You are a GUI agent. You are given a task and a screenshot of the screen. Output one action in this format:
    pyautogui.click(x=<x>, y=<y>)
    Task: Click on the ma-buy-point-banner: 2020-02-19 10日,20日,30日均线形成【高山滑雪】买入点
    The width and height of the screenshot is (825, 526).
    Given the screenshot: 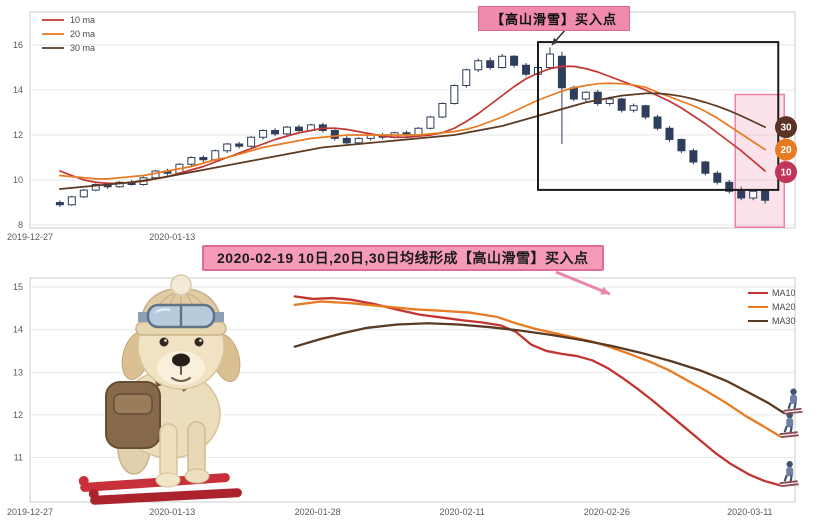 What is the action you would take?
    pyautogui.click(x=403, y=258)
    